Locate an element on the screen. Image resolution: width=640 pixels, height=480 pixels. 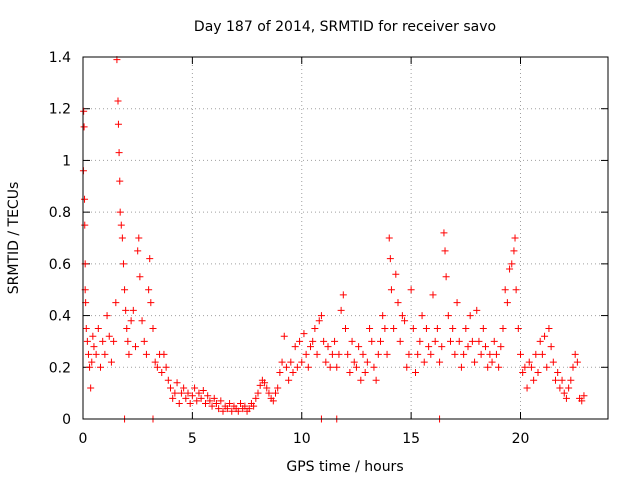
y-tick-label: 0.8 is located at coordinates (60, 213).